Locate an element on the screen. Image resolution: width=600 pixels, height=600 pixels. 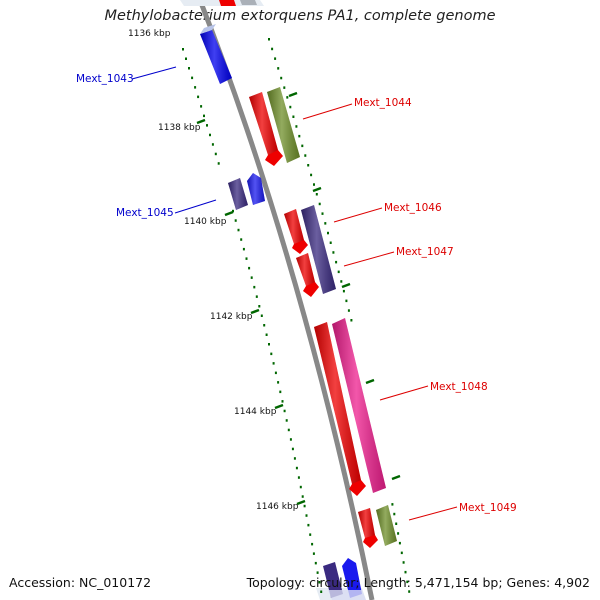
tick-1136: 1136 kbp is located at coordinates (149, 34).